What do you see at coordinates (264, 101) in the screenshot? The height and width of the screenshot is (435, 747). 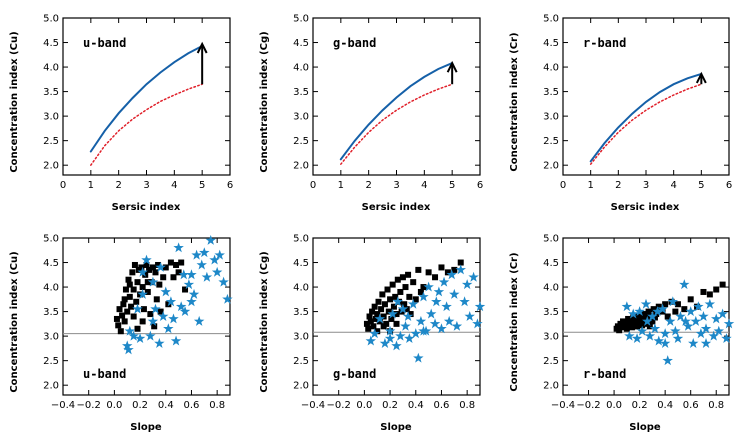 I see `y-axis-title: Concentration index (Cg)` at bounding box center [264, 101].